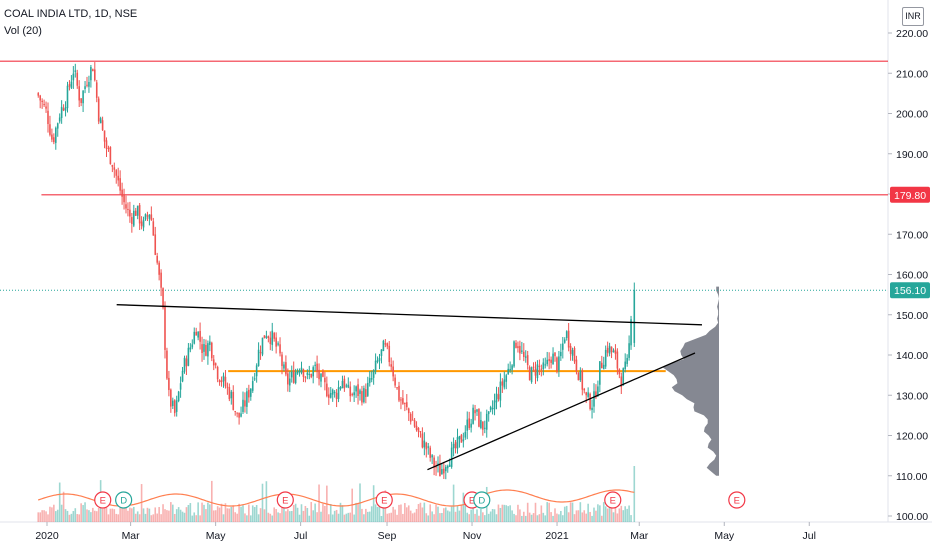  What do you see at coordinates (481, 501) in the screenshot?
I see `event-marker-label: D` at bounding box center [481, 501].